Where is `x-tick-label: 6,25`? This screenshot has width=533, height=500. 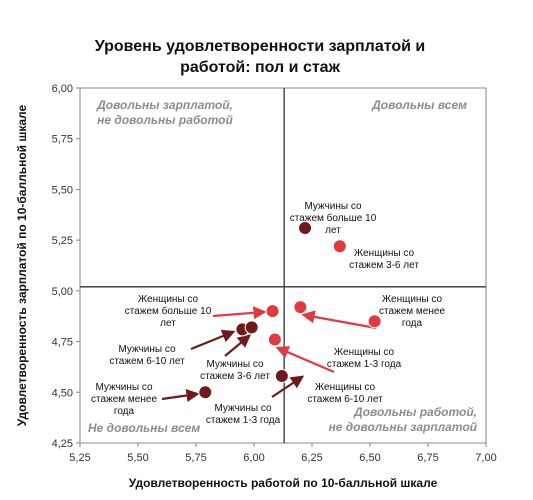 x-tick-label: 6,25 is located at coordinates (311, 458).